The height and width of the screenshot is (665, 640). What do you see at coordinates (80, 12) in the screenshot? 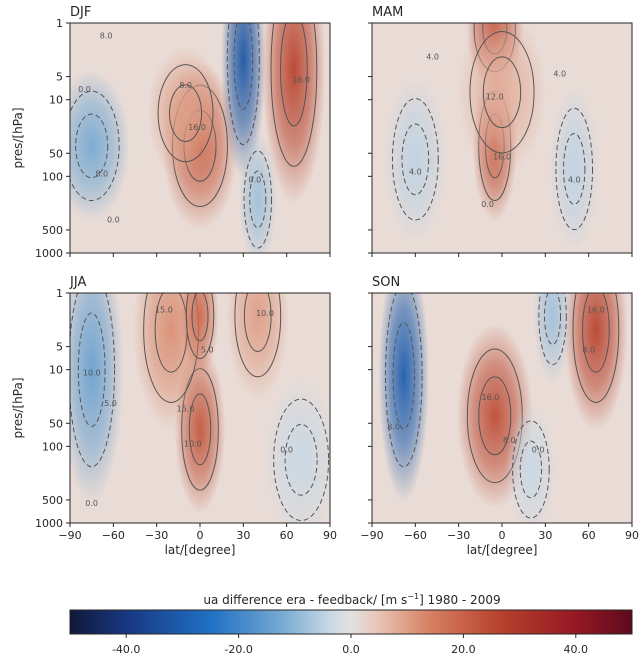
I see `panel-title: DJF` at bounding box center [80, 12].